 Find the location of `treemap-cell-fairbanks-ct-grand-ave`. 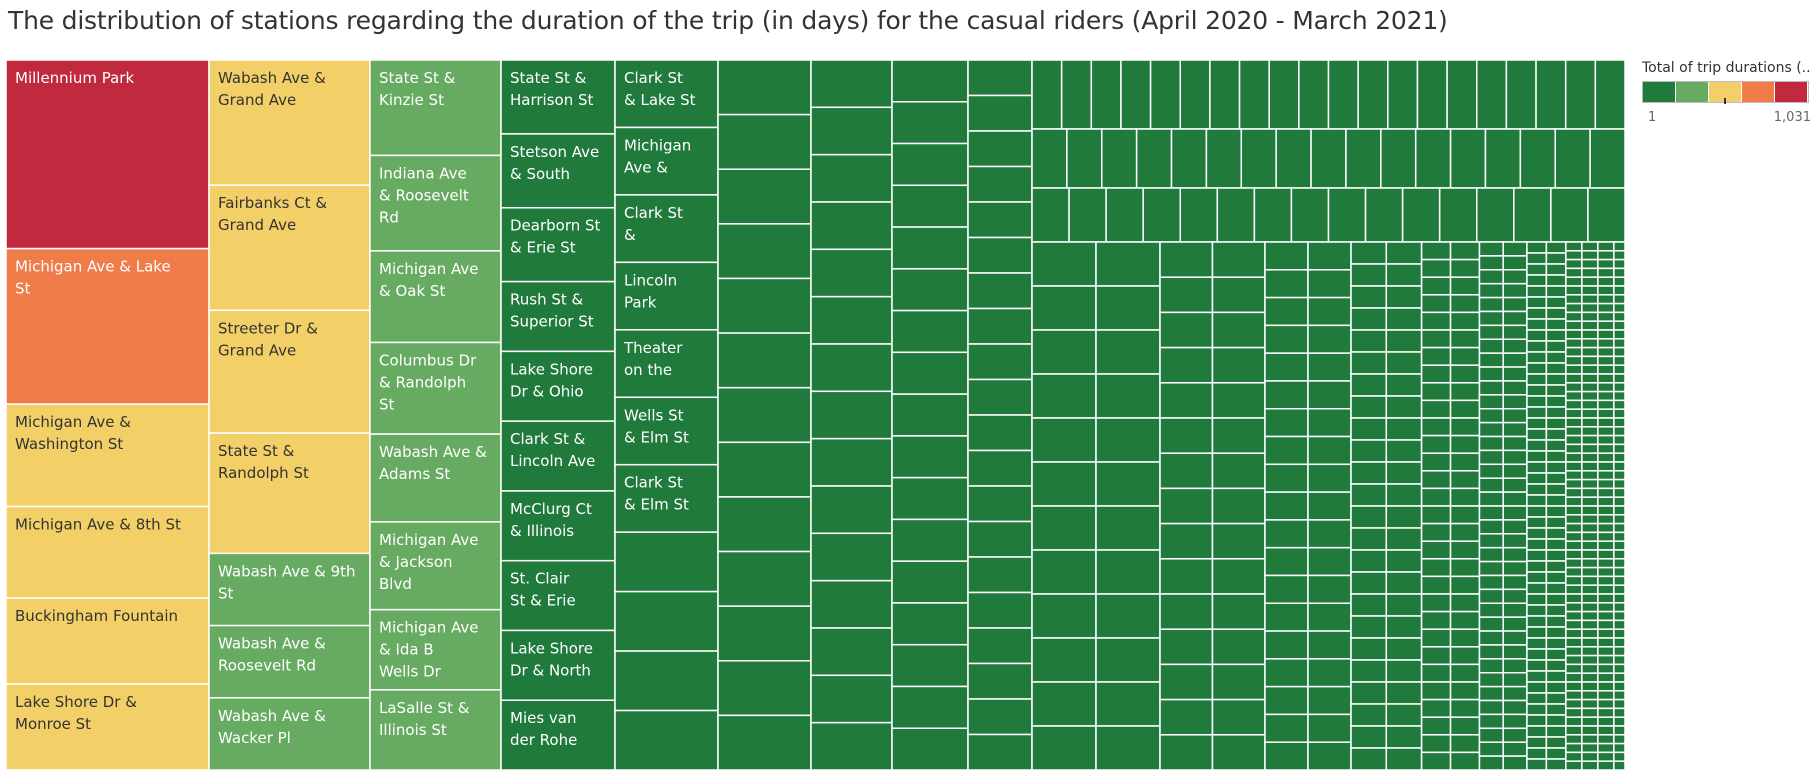

treemap-cell-fairbanks-ct-grand-ave is located at coordinates (289, 248).